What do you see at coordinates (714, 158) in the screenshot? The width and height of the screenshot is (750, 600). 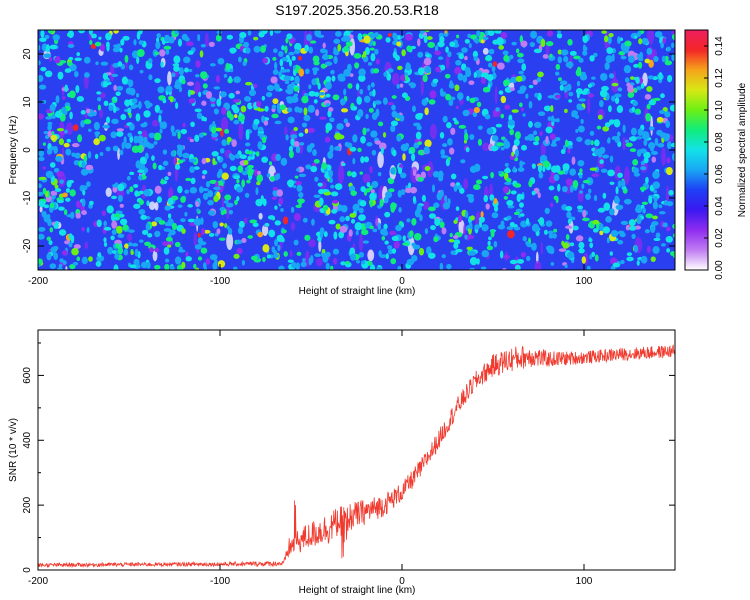 I see `colorbar-ticks: 0.000.020.040.060.080.100.120.14` at bounding box center [714, 158].